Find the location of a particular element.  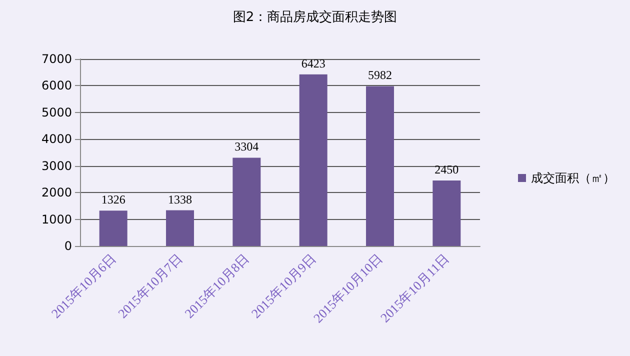

data-label: 1338 is located at coordinates (180, 199).